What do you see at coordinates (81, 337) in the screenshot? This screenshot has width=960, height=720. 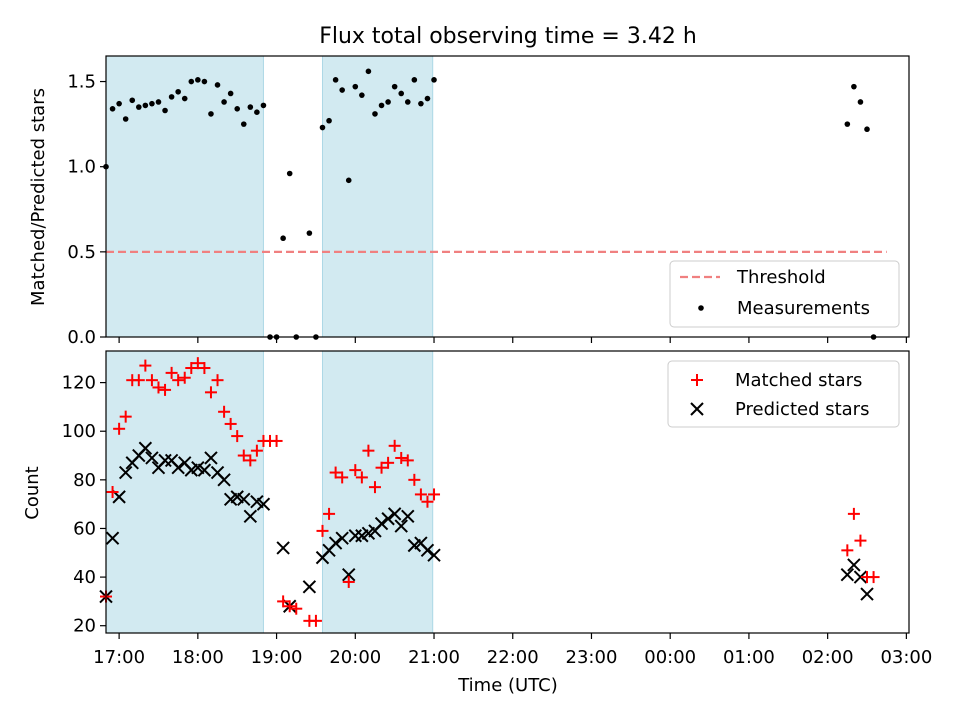 I see `y-tick-label: 0.0` at bounding box center [81, 337].